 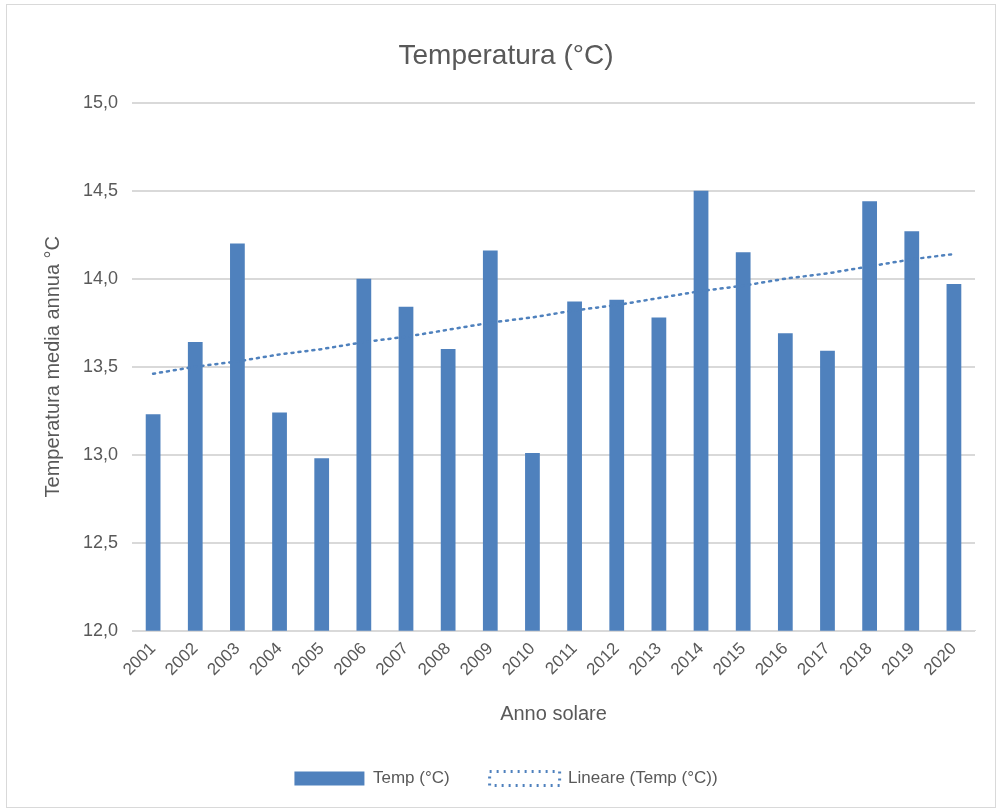 I want to click on y-tick-label: 12,5, so click(x=100, y=541).